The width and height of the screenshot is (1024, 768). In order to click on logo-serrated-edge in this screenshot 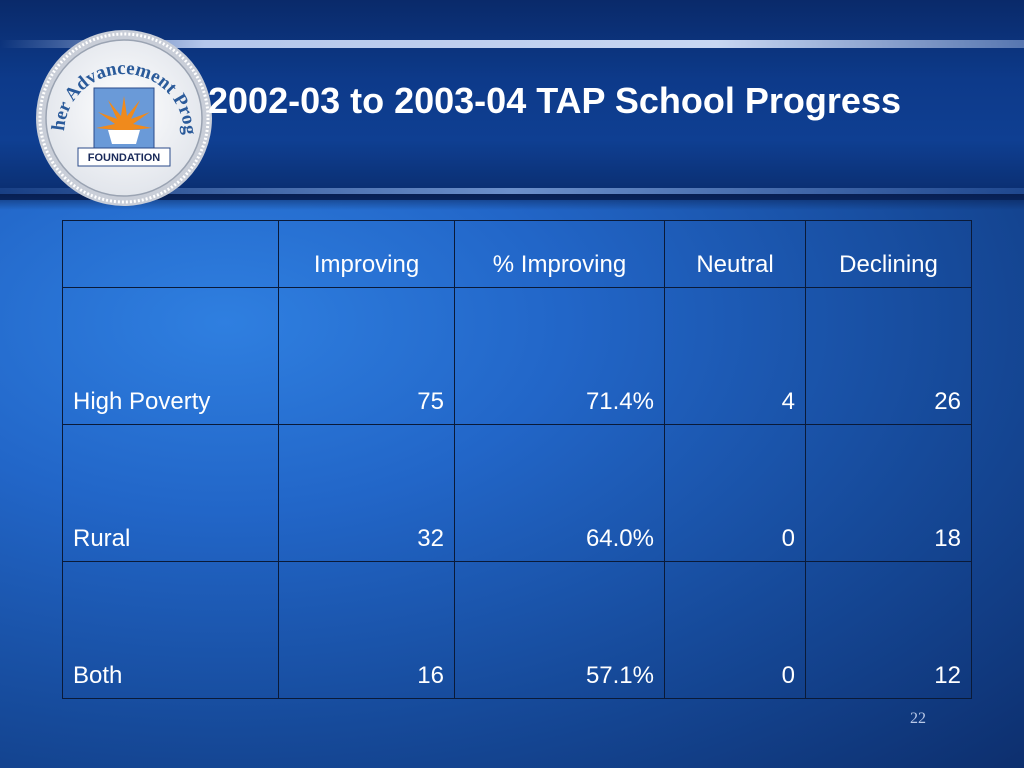, I will do `click(124, 118)`.